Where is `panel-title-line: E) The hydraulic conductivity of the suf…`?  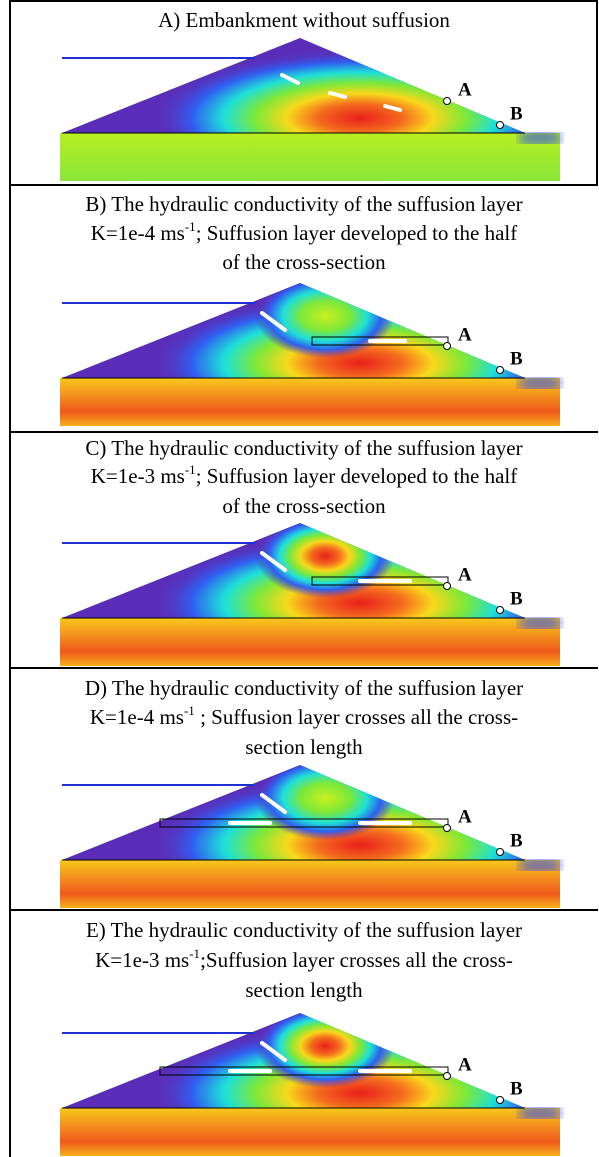 panel-title-line: E) The hydraulic conductivity of the suf… is located at coordinates (304, 930).